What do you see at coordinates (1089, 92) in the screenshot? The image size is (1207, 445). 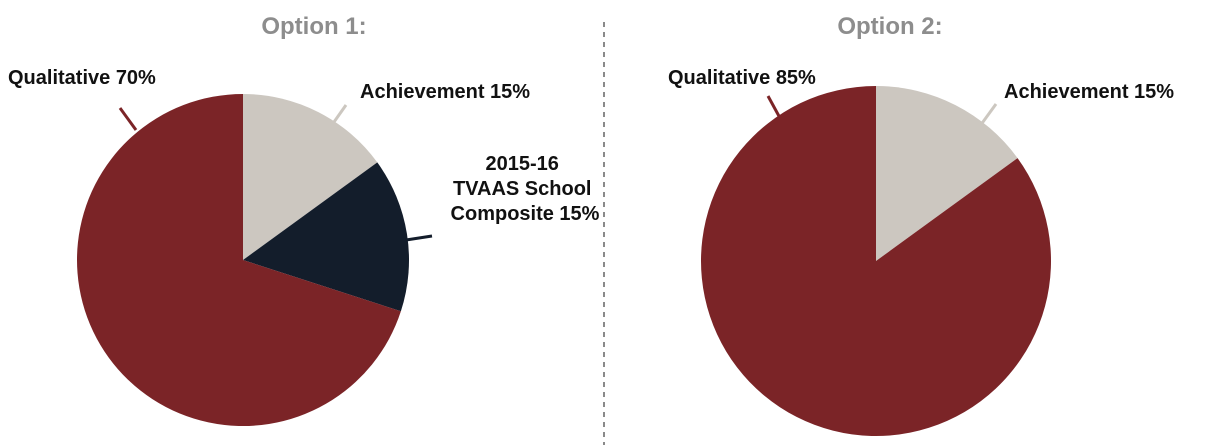 I see `option-2-achievement-label: Achievement 15%` at bounding box center [1089, 92].